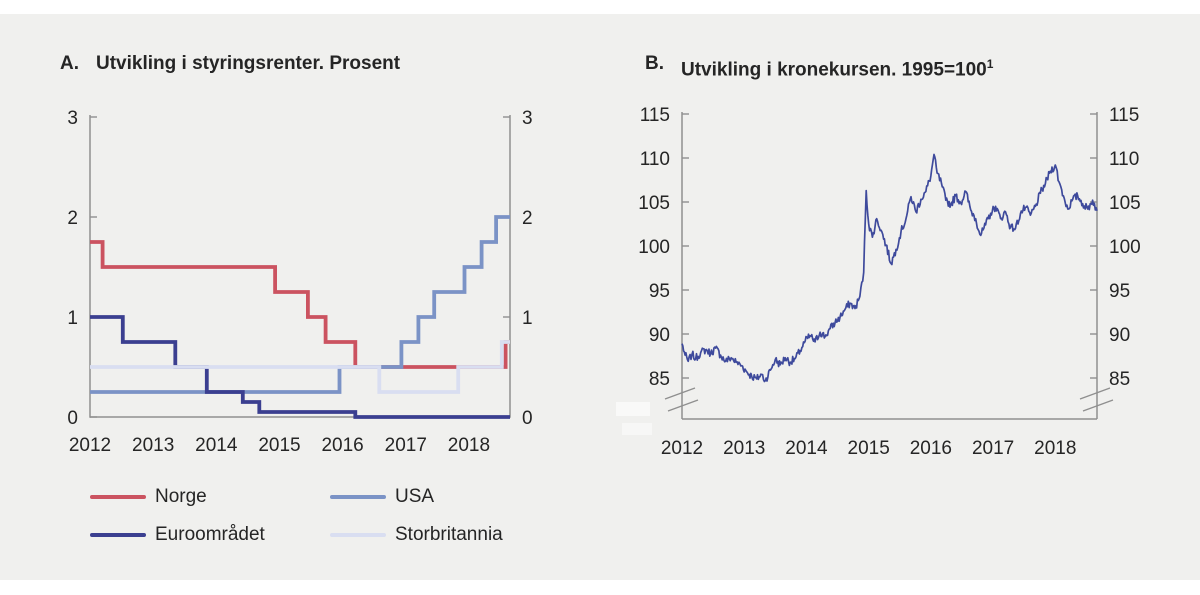 This screenshot has height=595, width=1200. I want to click on footnote-marker: 1, so click(990, 64).